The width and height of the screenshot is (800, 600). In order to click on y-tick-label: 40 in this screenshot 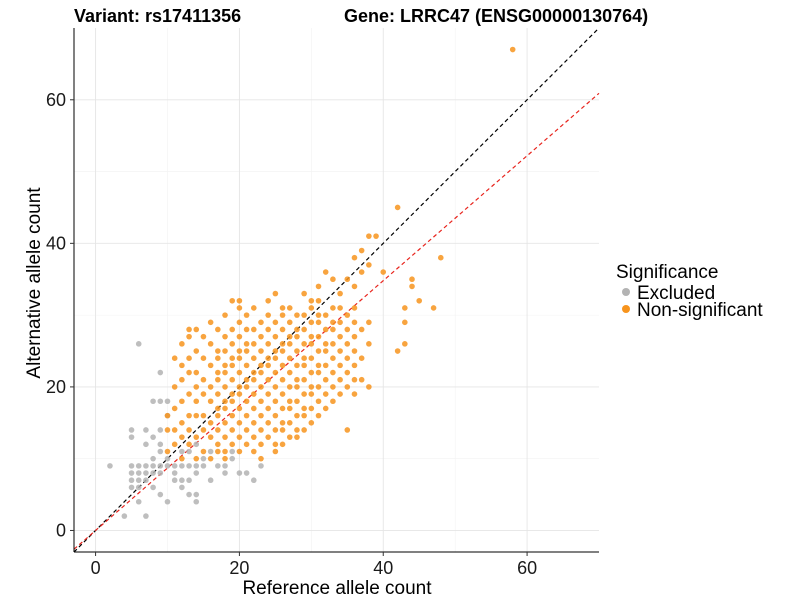, I will do `click(56, 243)`.